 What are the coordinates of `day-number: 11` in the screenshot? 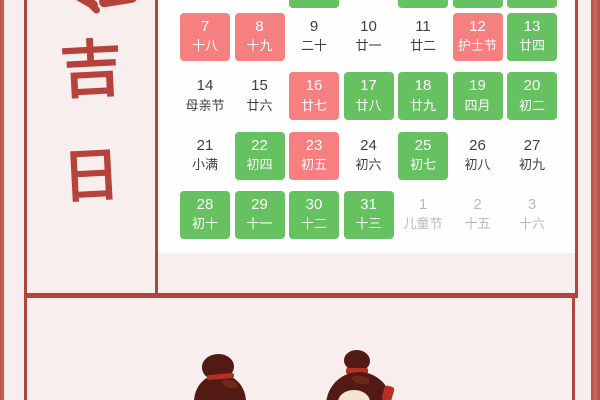 It's located at (423, 26).